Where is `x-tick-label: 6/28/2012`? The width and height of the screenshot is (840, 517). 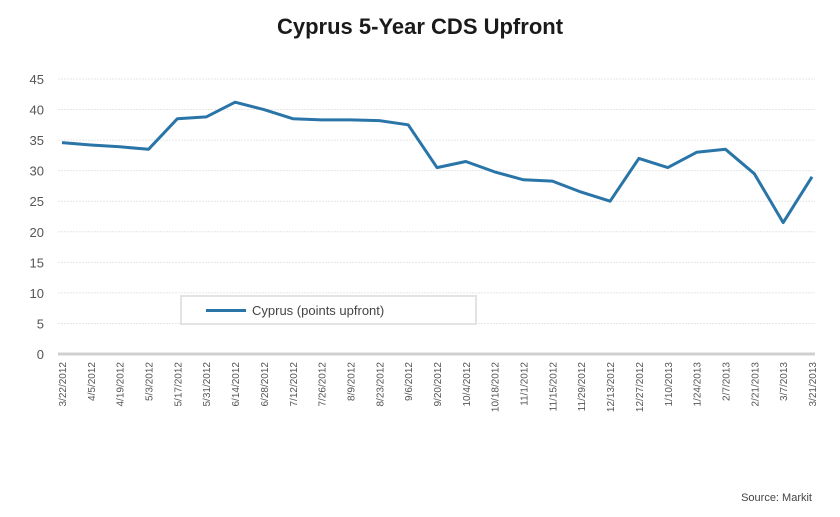
x-tick-label: 6/28/2012 is located at coordinates (265, 384).